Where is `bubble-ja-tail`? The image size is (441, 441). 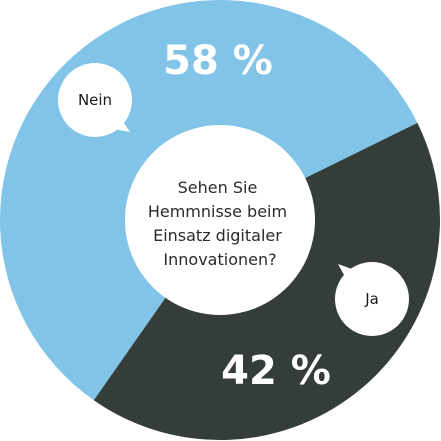
bubble-ja-tail is located at coordinates (349, 275).